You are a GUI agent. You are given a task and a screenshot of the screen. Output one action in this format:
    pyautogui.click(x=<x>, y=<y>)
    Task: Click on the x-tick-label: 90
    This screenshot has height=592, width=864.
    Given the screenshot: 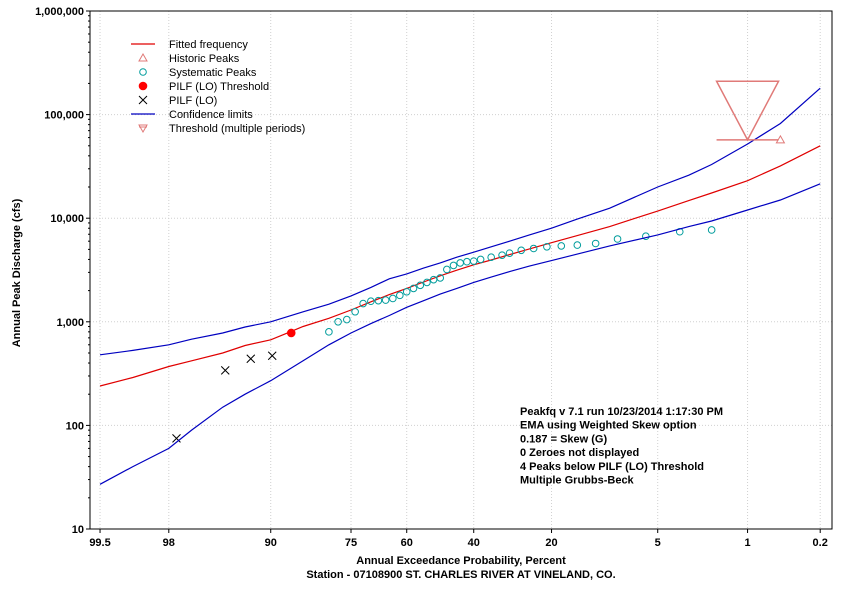 What is the action you would take?
    pyautogui.click(x=271, y=543)
    